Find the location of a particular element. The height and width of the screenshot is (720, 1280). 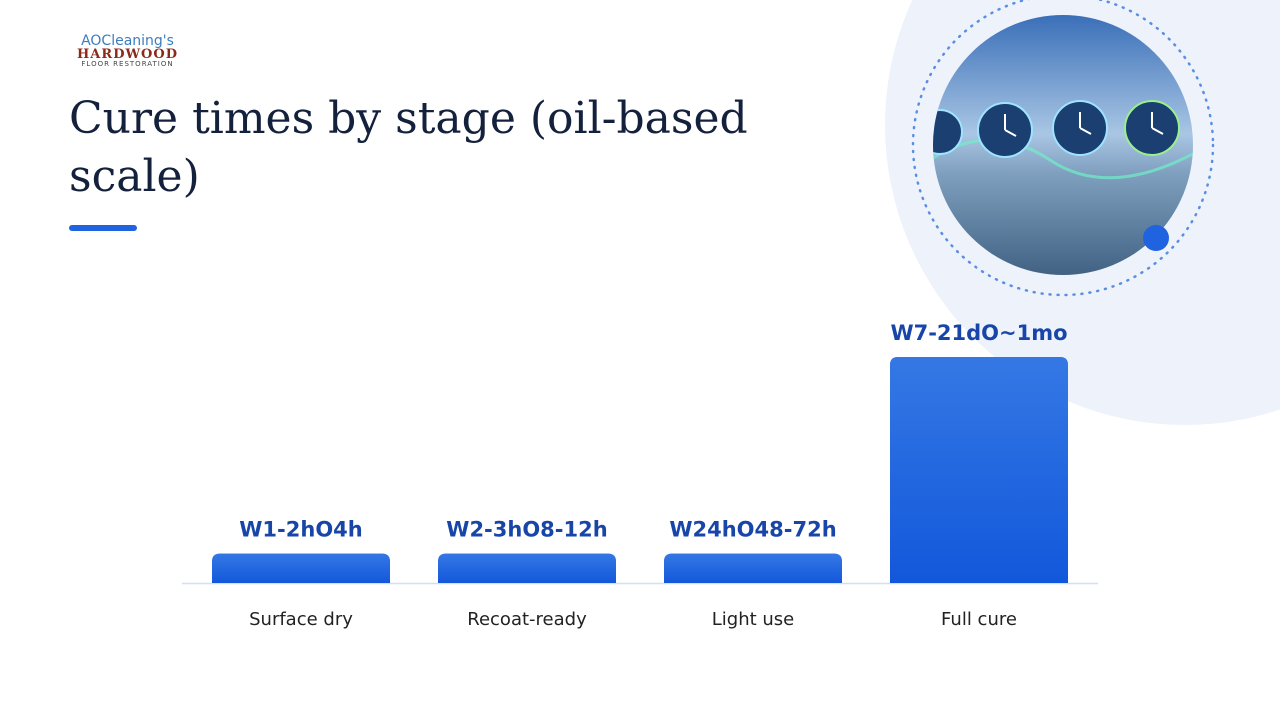

title-accent is located at coordinates (103, 228).